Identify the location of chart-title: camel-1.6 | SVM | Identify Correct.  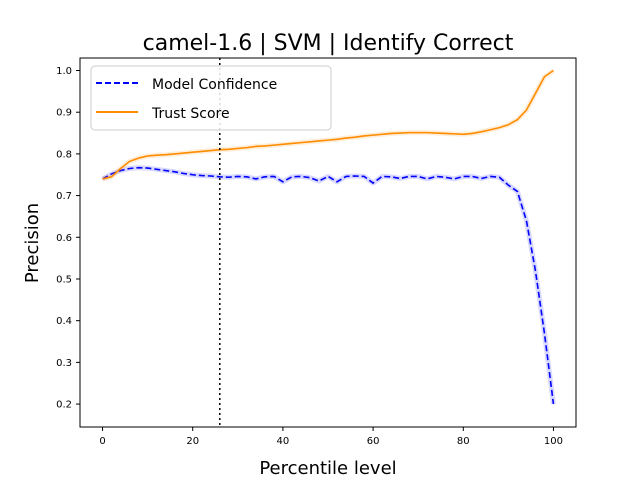
(328, 43).